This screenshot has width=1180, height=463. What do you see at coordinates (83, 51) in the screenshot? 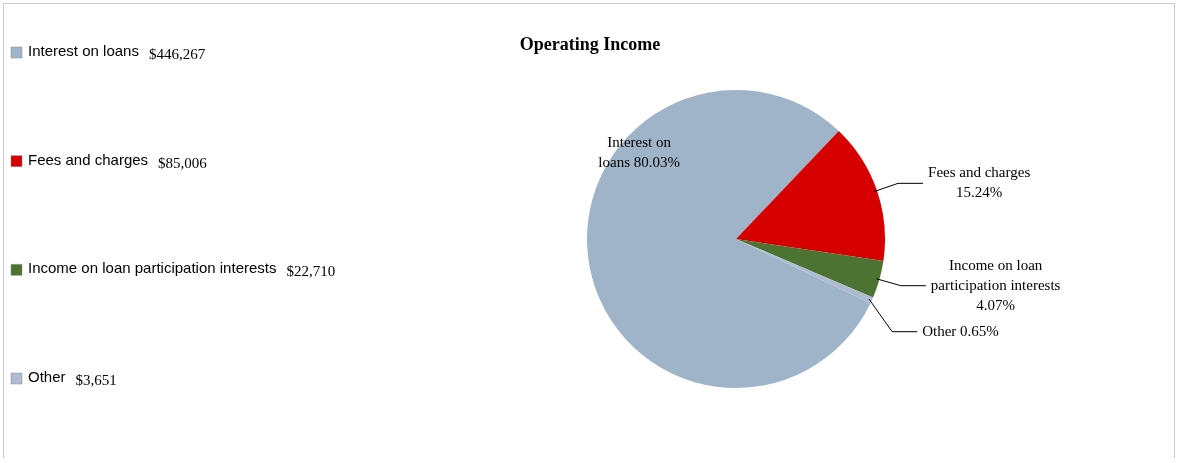
I see `legend-label: Interest on loans` at bounding box center [83, 51].